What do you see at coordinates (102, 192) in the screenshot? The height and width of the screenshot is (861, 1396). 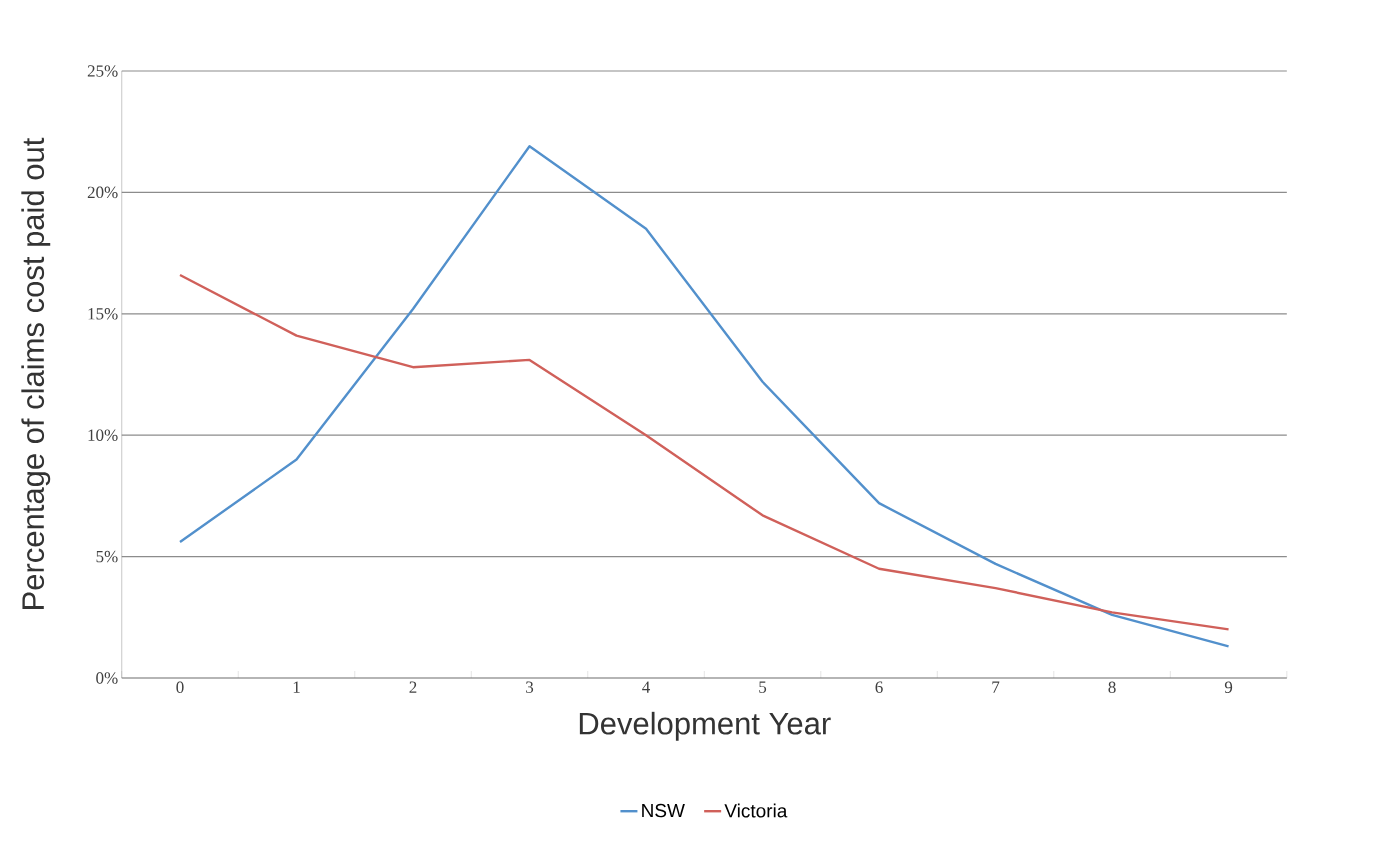 I see `y-tick-label: 20%` at bounding box center [102, 192].